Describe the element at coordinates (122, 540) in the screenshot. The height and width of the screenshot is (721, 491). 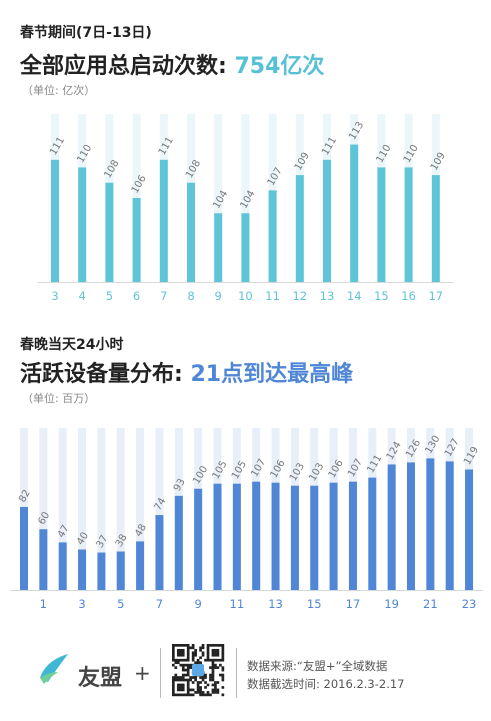
I see `data-label: 38` at that location.